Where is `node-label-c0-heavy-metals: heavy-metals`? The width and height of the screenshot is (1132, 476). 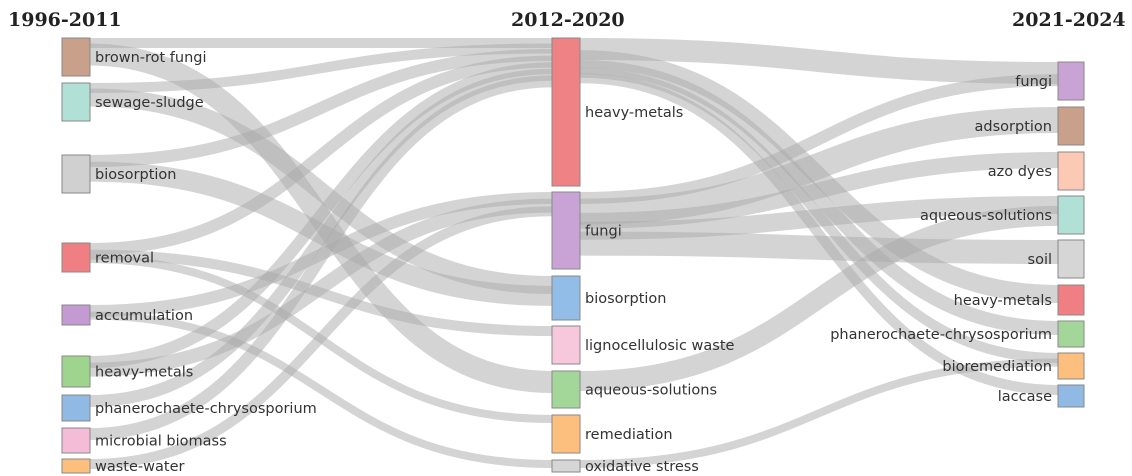 node-label-c0-heavy-metals: heavy-metals is located at coordinates (144, 373).